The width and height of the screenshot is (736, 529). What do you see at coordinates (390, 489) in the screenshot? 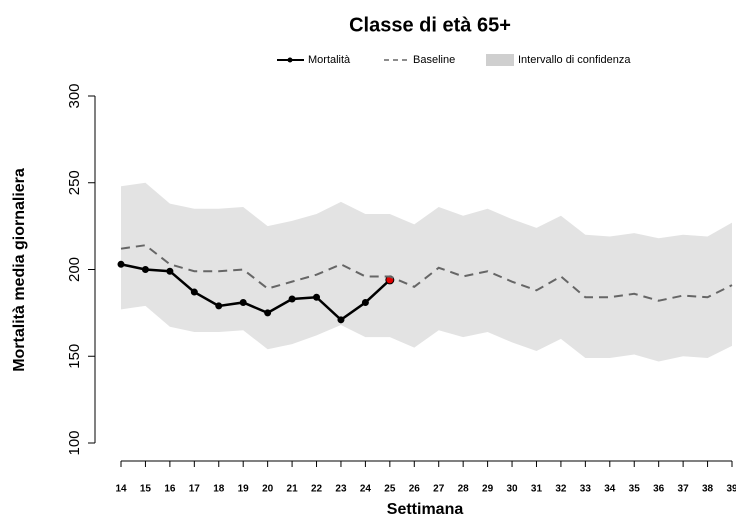
I see `x-tick-label: 25` at bounding box center [390, 489].